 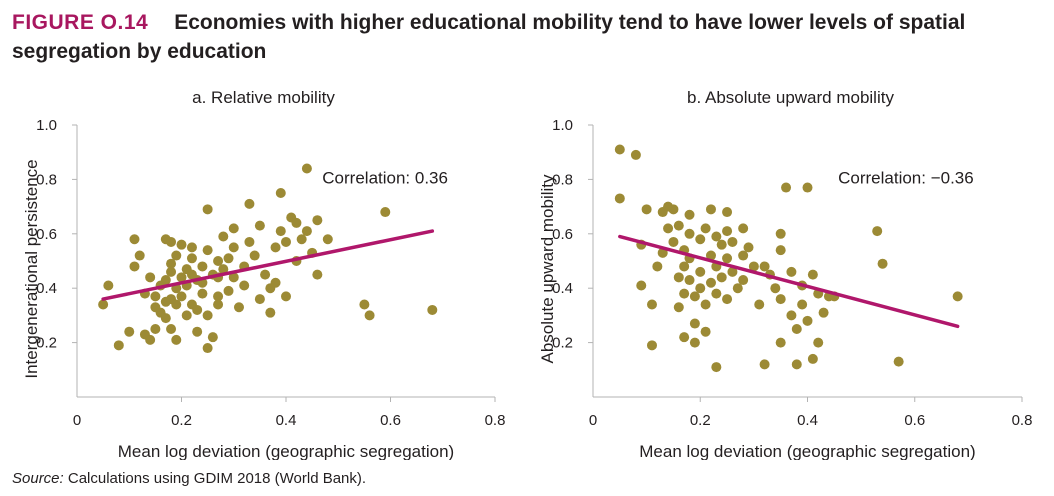 I want to click on x-tick-label: 0.8, so click(x=1022, y=420).